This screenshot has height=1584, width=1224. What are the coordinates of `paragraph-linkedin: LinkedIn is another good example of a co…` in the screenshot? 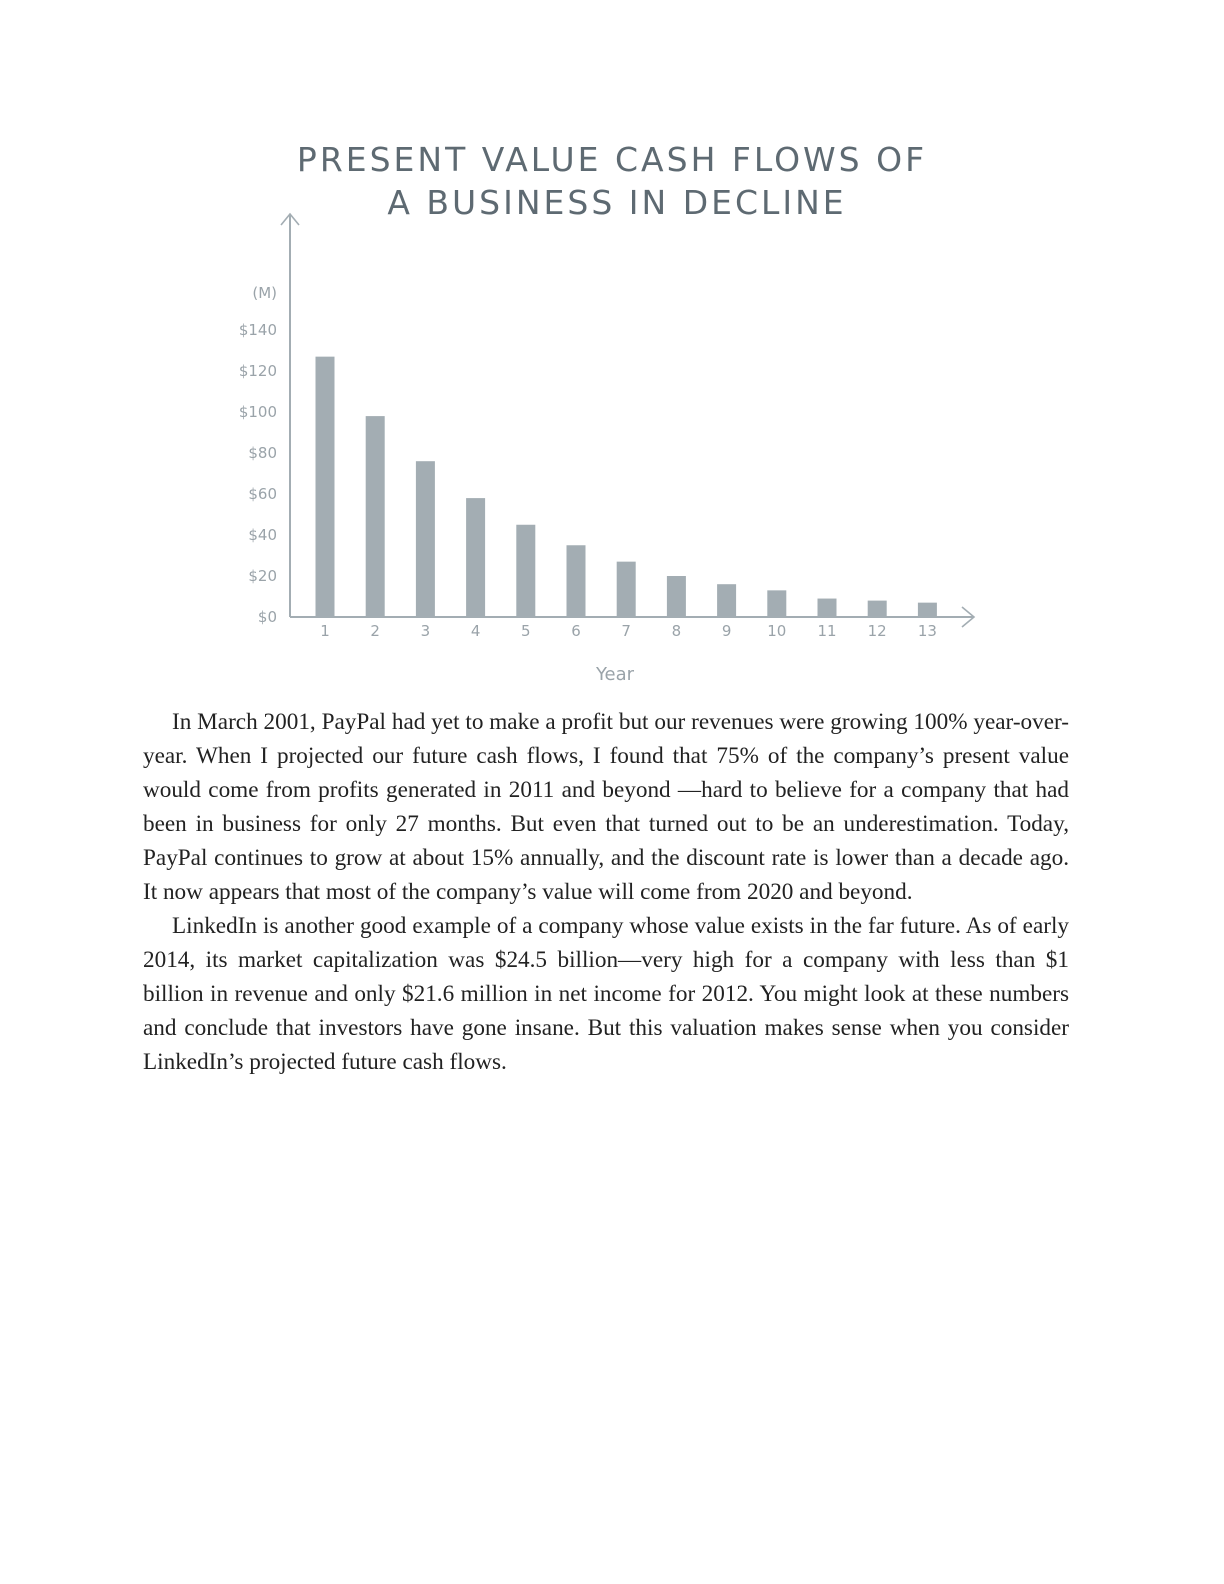 It's located at (606, 994).